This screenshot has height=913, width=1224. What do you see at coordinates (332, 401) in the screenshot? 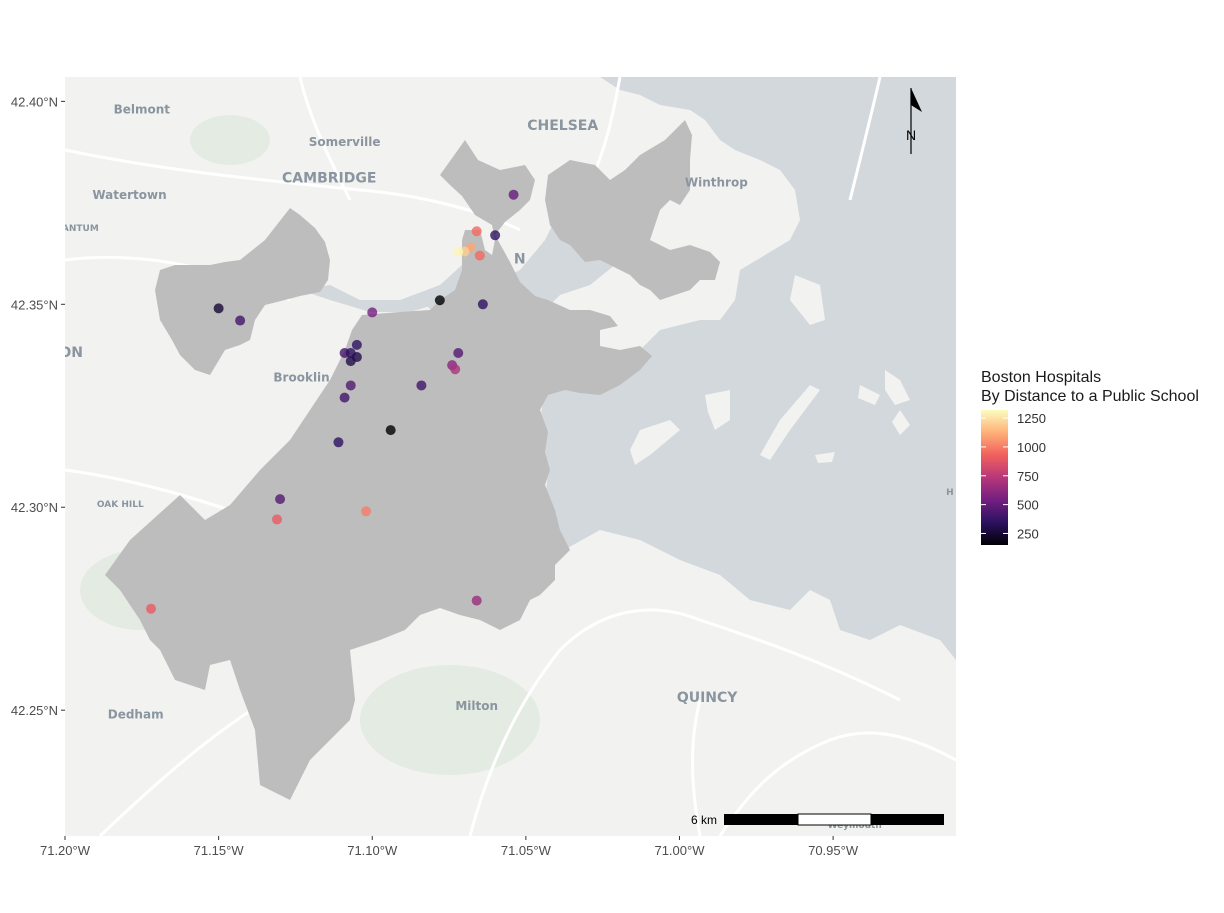
I see `hospital-points-layer` at bounding box center [332, 401].